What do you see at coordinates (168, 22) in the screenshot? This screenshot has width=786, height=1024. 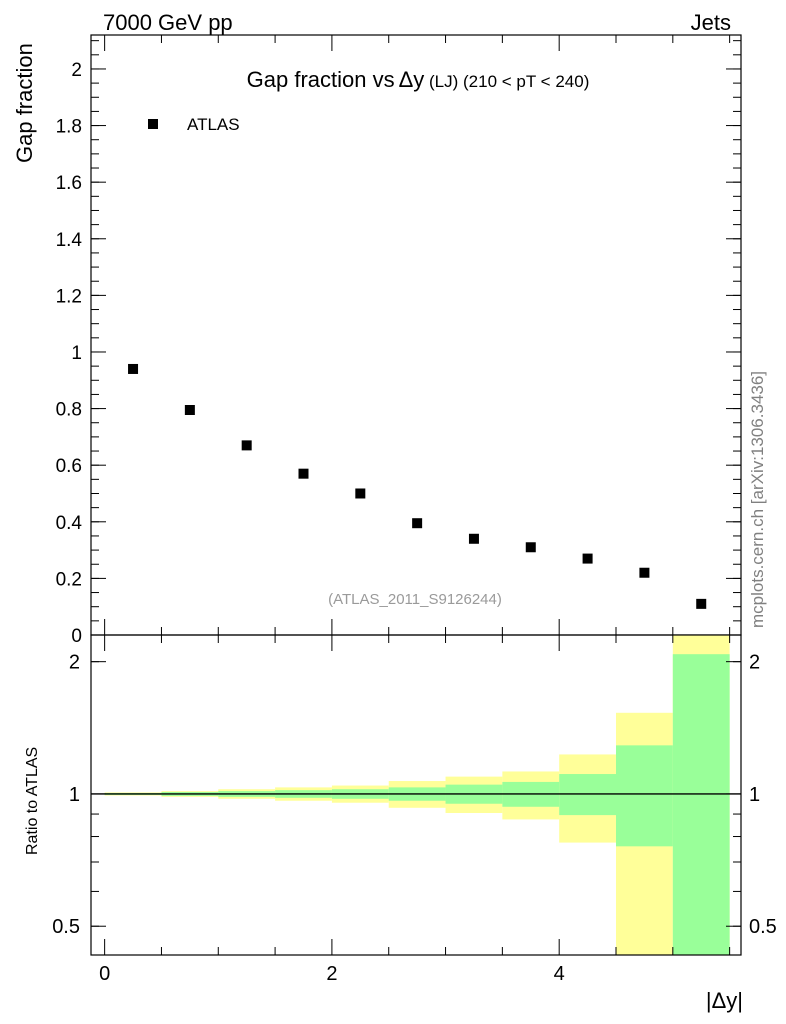 I see `energy-label: 7000 GeV pp` at bounding box center [168, 22].